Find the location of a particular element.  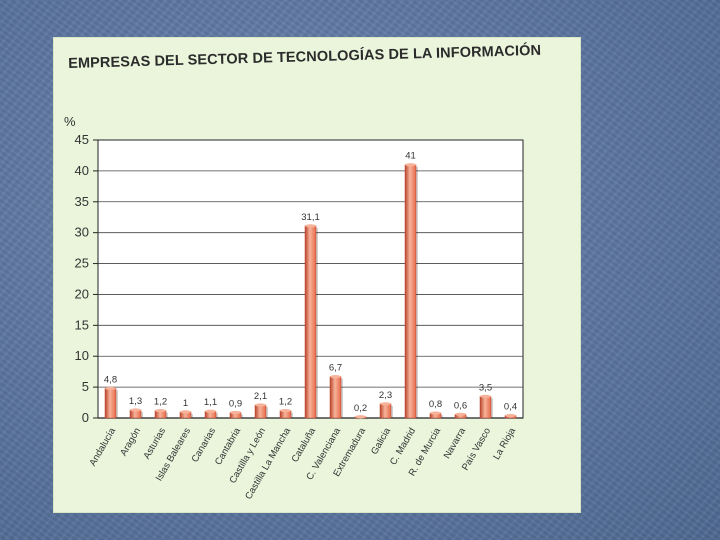

category-label: Navarra is located at coordinates (455, 442).